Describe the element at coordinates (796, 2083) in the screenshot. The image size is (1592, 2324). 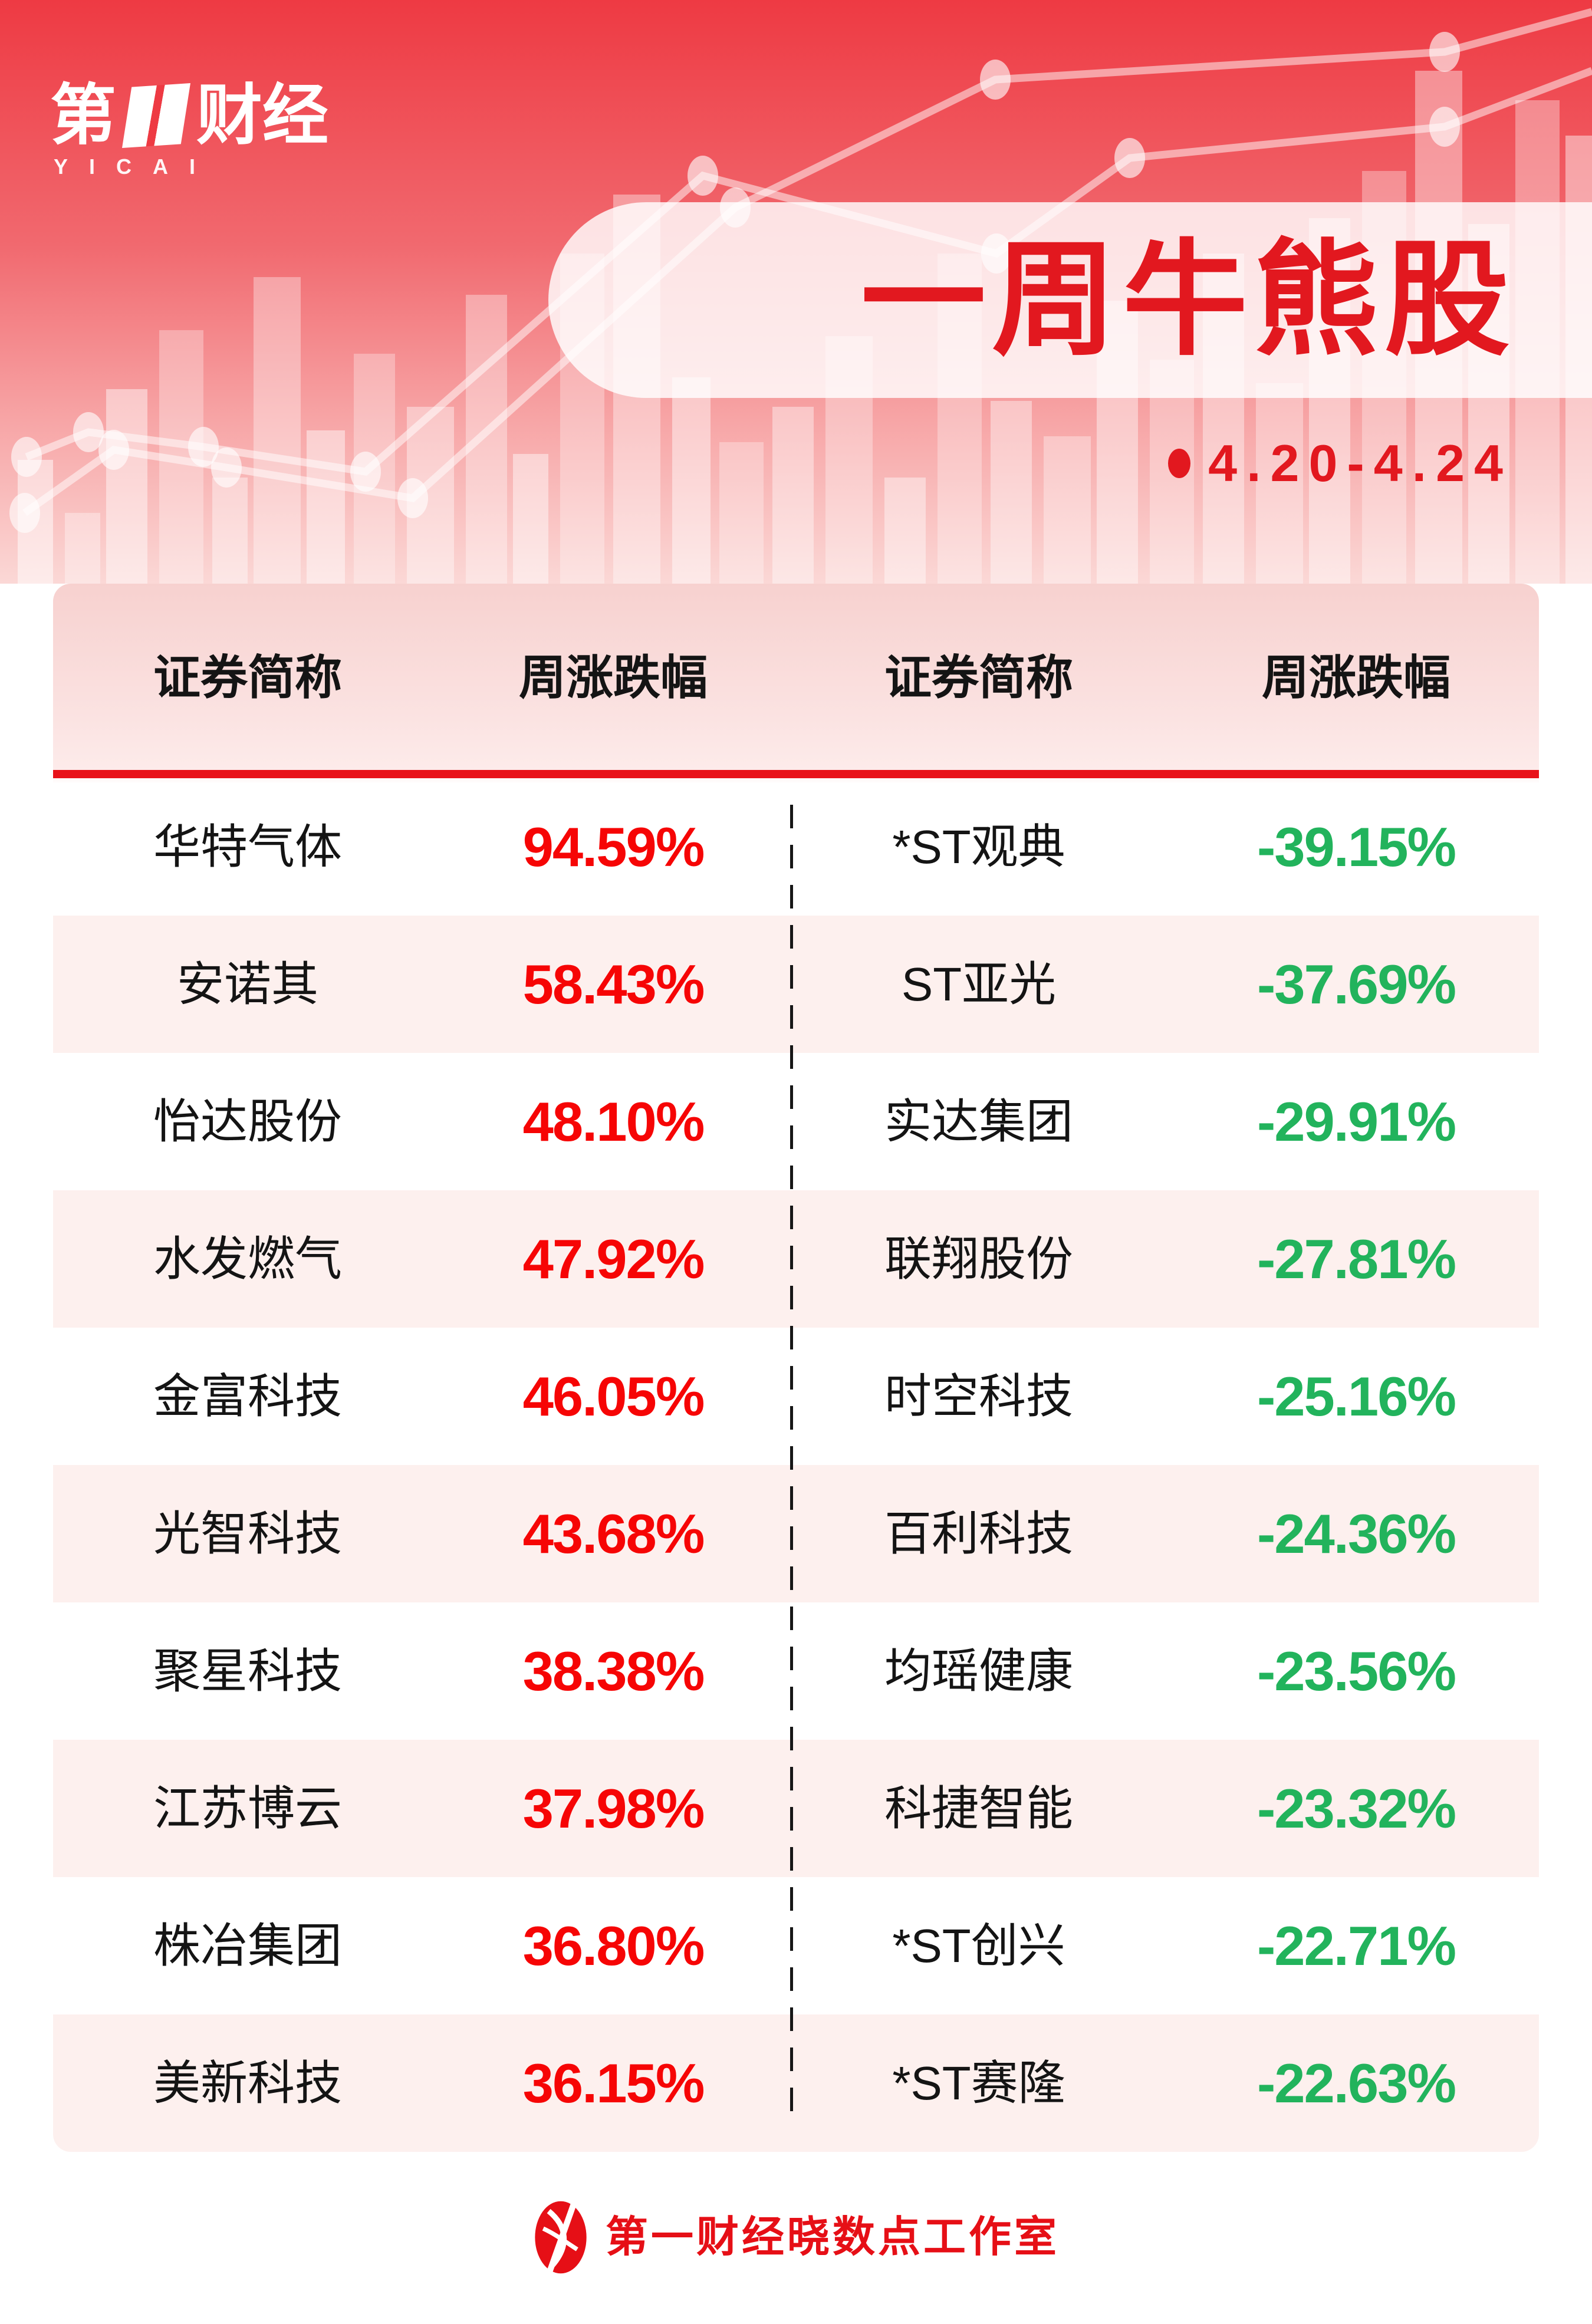
I see `table-row: 美新科技 36.15% *ST赛隆 -22.63%` at that location.